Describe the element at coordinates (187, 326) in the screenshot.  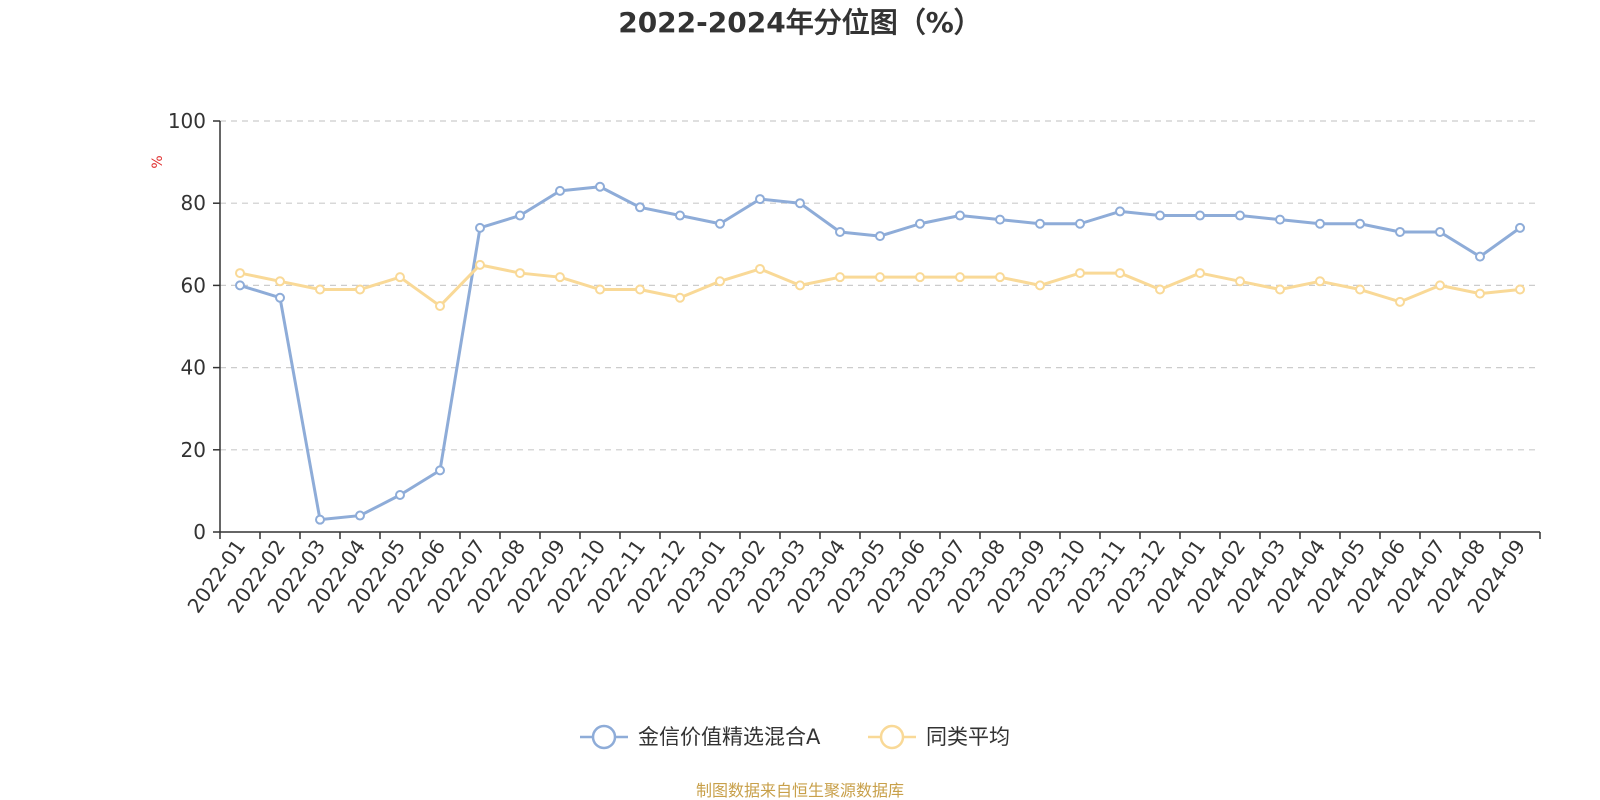
I see `y-tick-labels: 0 20 40 60 80 100` at that location.